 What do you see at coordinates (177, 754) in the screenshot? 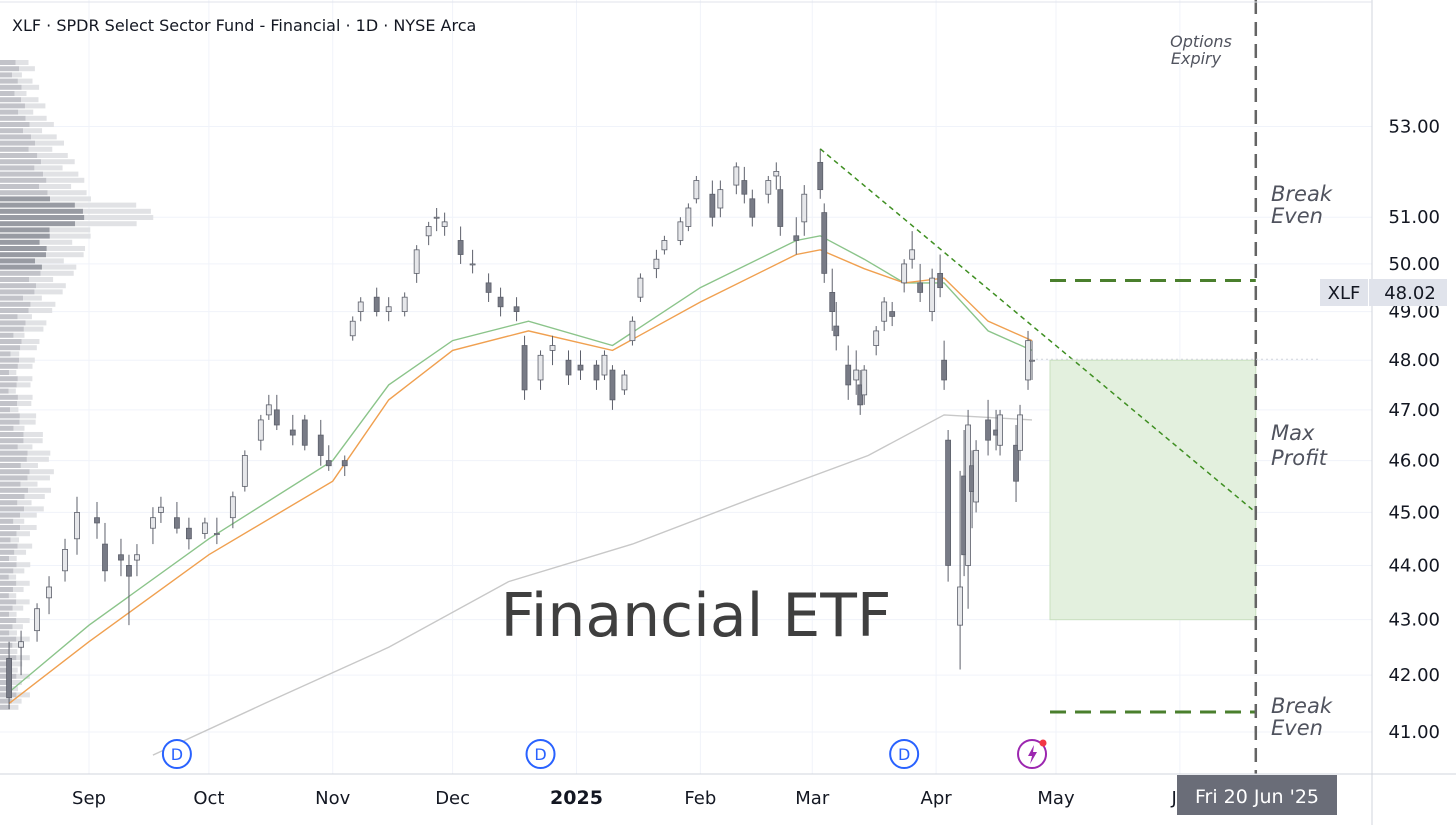
I see `dividend-letter: D` at bounding box center [177, 754].